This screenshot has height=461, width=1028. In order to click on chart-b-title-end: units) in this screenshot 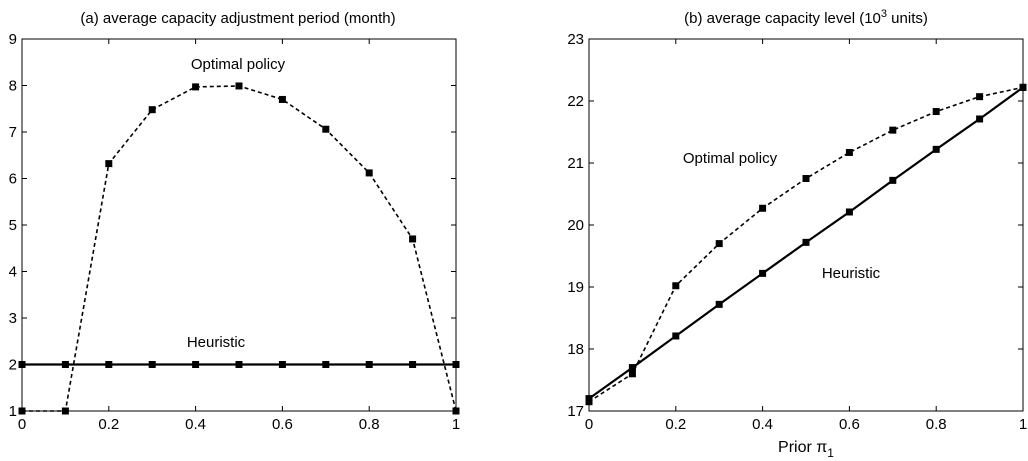, I will do `click(907, 18)`.